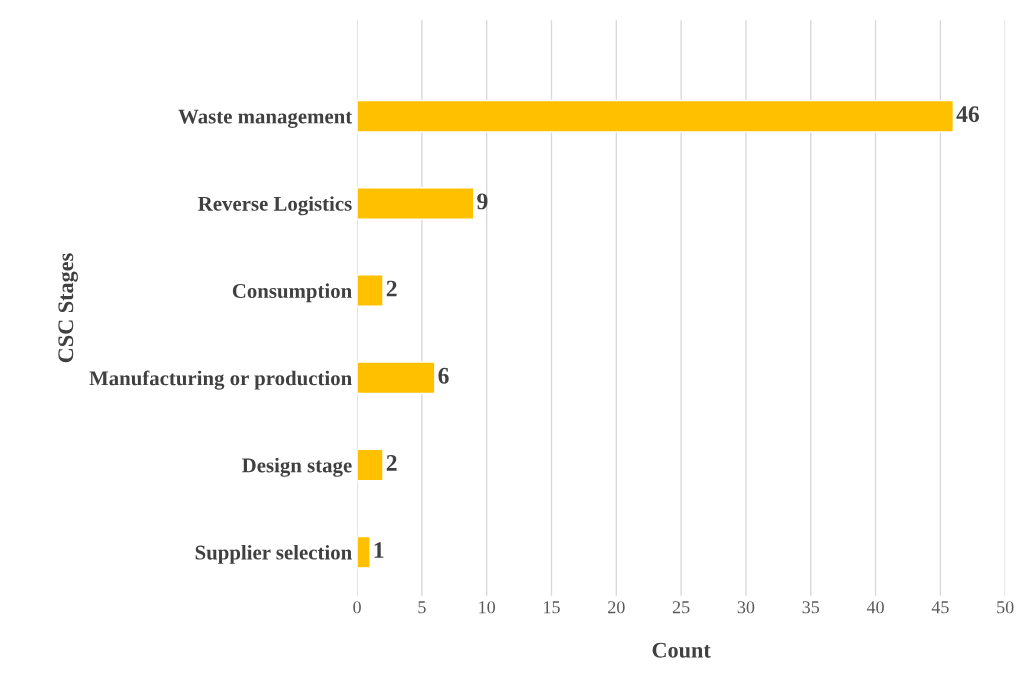 The height and width of the screenshot is (677, 1032). What do you see at coordinates (552, 607) in the screenshot?
I see `x-tick-label: 15` at bounding box center [552, 607].